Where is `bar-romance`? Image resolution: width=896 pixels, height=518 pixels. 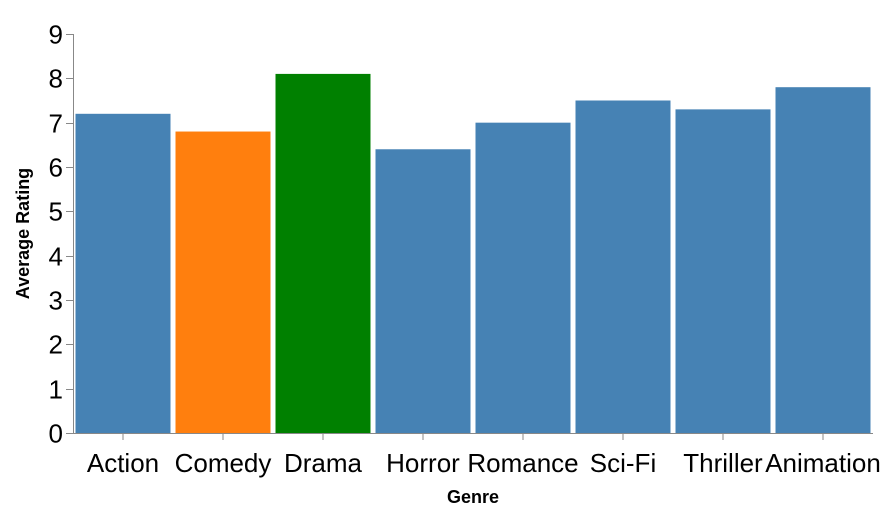
bar-romance is located at coordinates (523, 278).